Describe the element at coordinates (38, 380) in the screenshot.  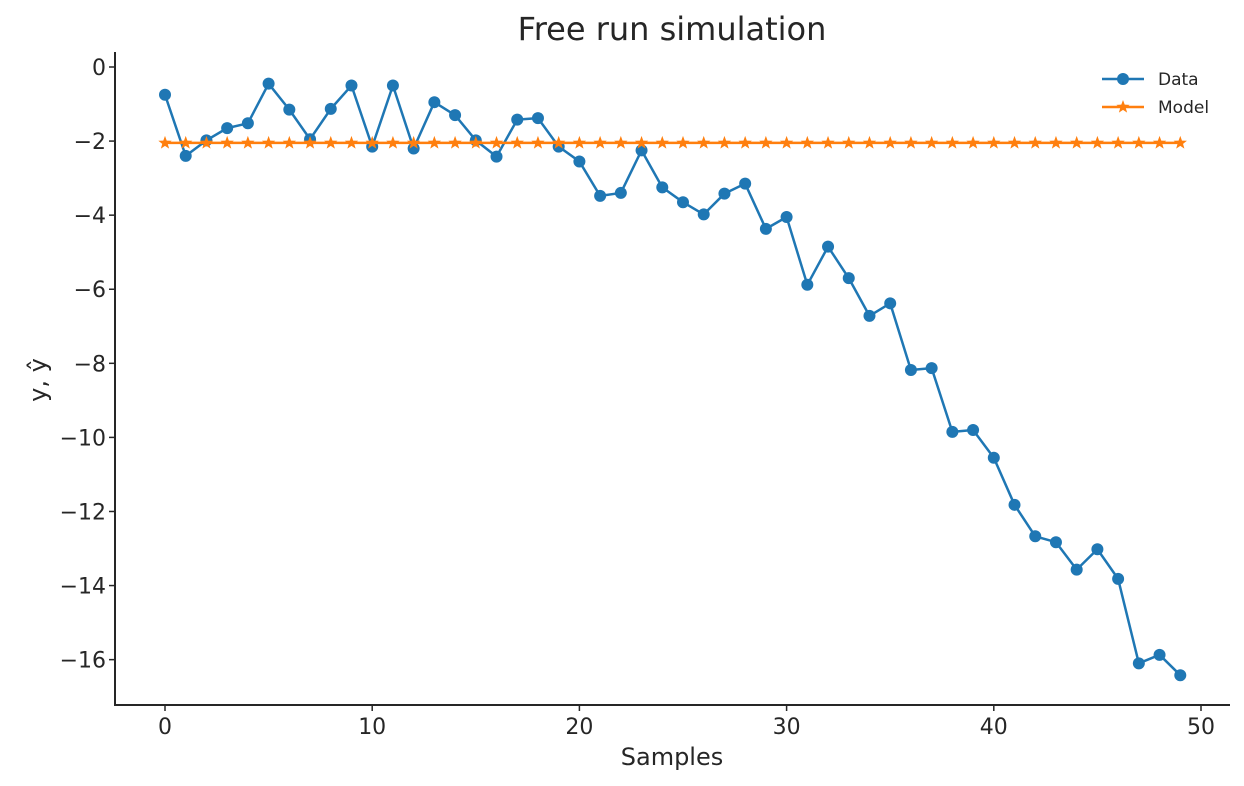
I see `y-axis-label: y, ŷ` at that location.